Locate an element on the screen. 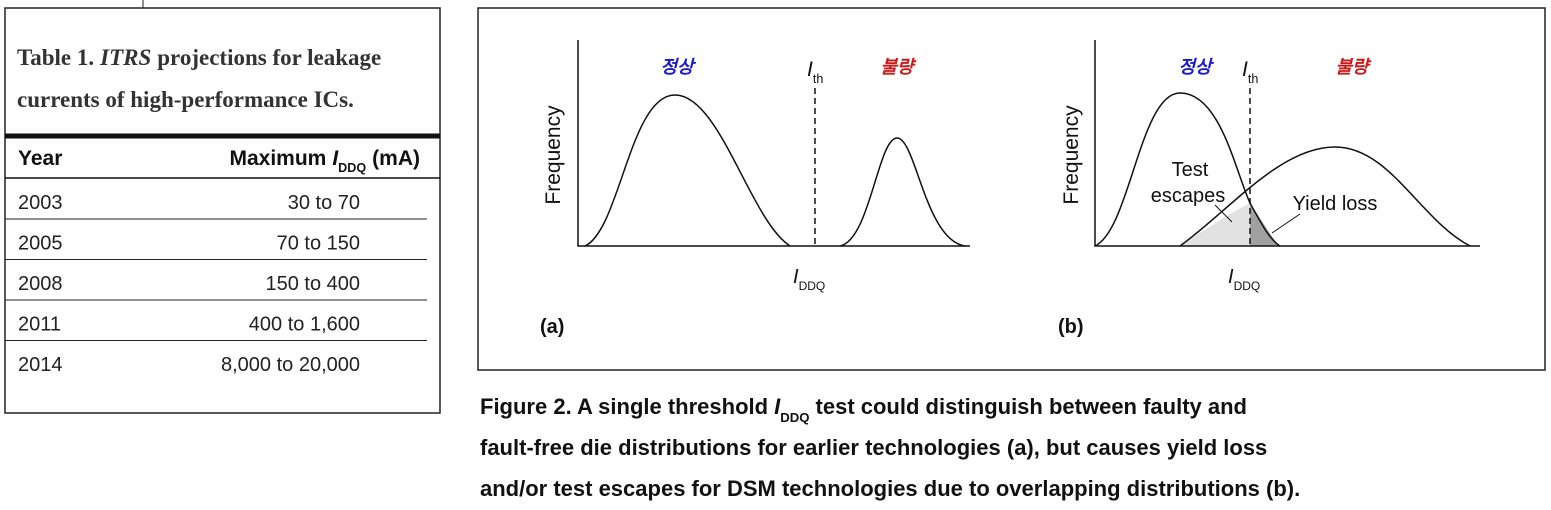 The width and height of the screenshot is (1551, 510). text-part: Yield loss is located at coordinates (1335, 204).